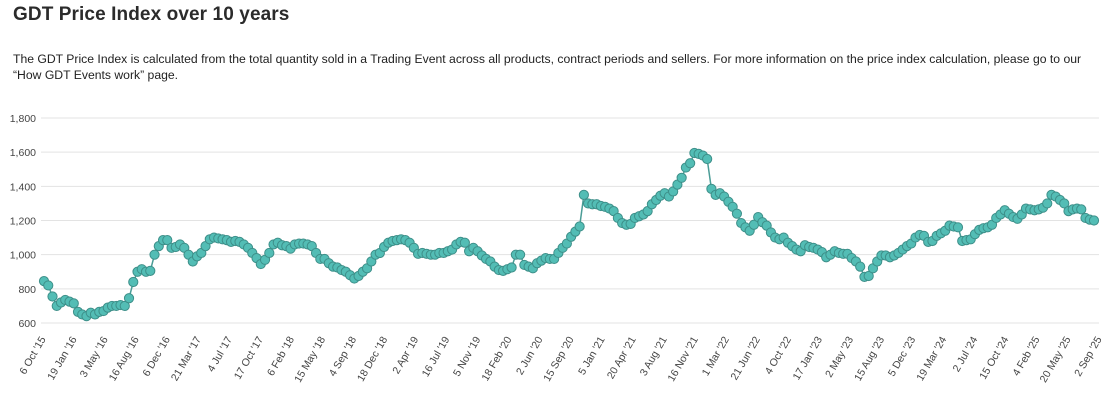  Describe the element at coordinates (530, 355) in the screenshot. I see `x-tick-label: 2 Jun '20` at that location.